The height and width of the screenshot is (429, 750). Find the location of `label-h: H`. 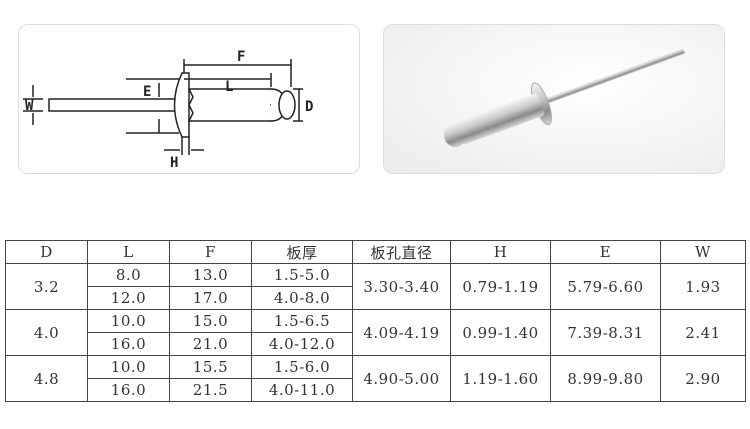

label-h: H is located at coordinates (174, 163).